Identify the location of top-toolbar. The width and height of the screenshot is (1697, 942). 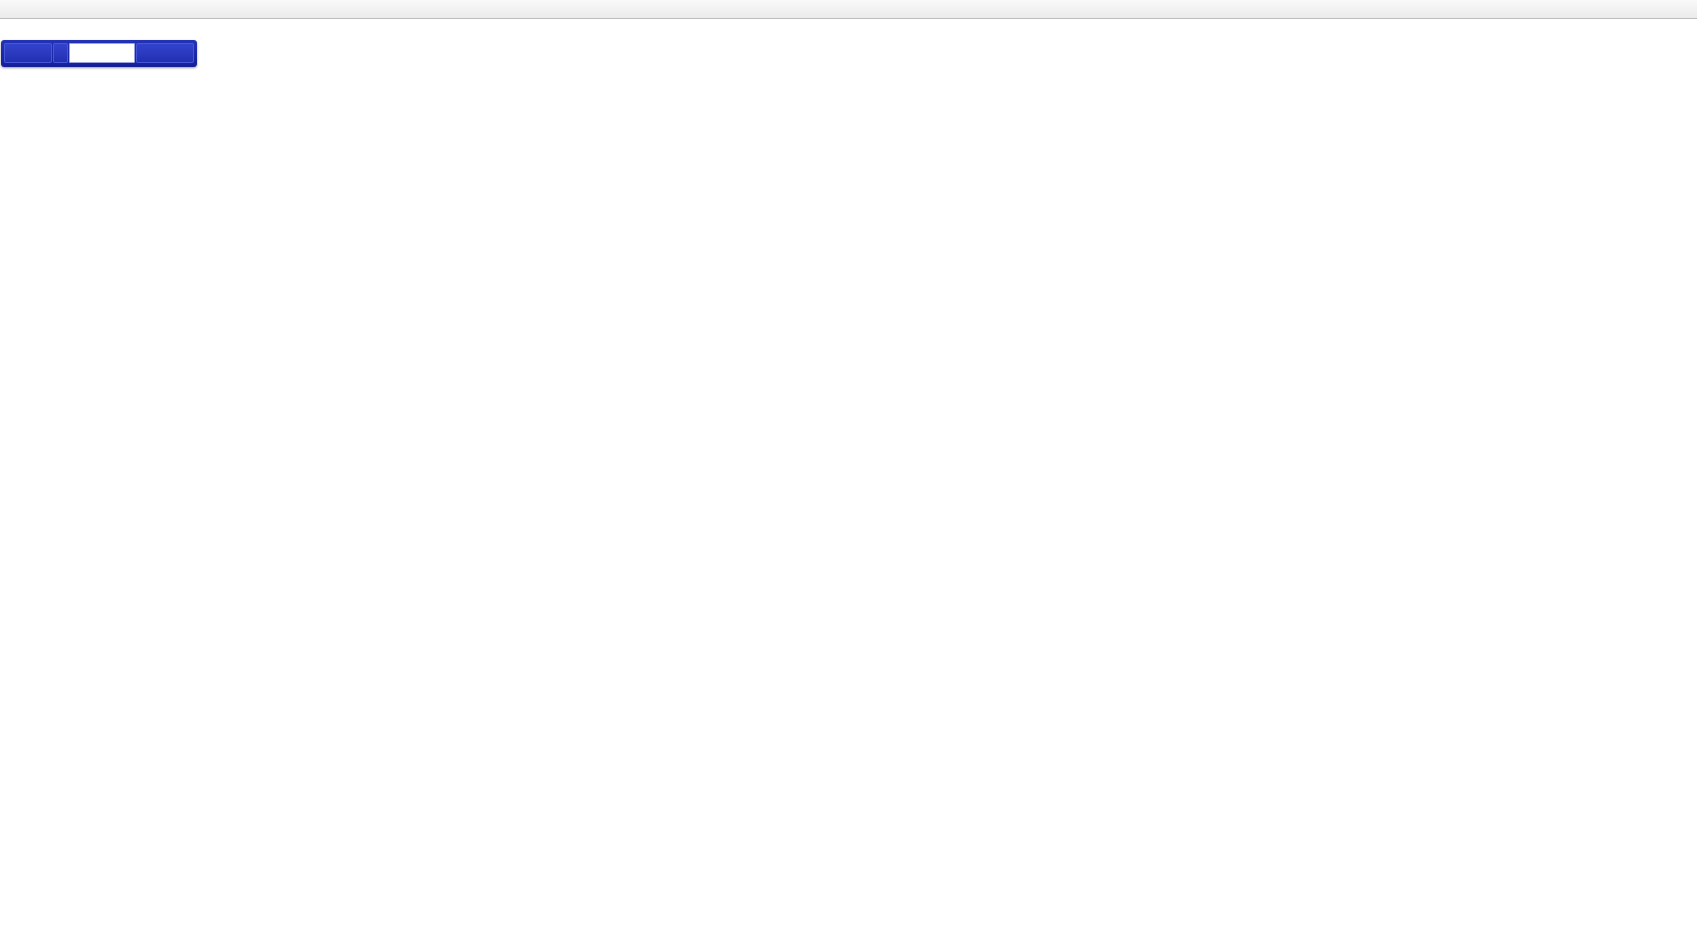
(848, 9).